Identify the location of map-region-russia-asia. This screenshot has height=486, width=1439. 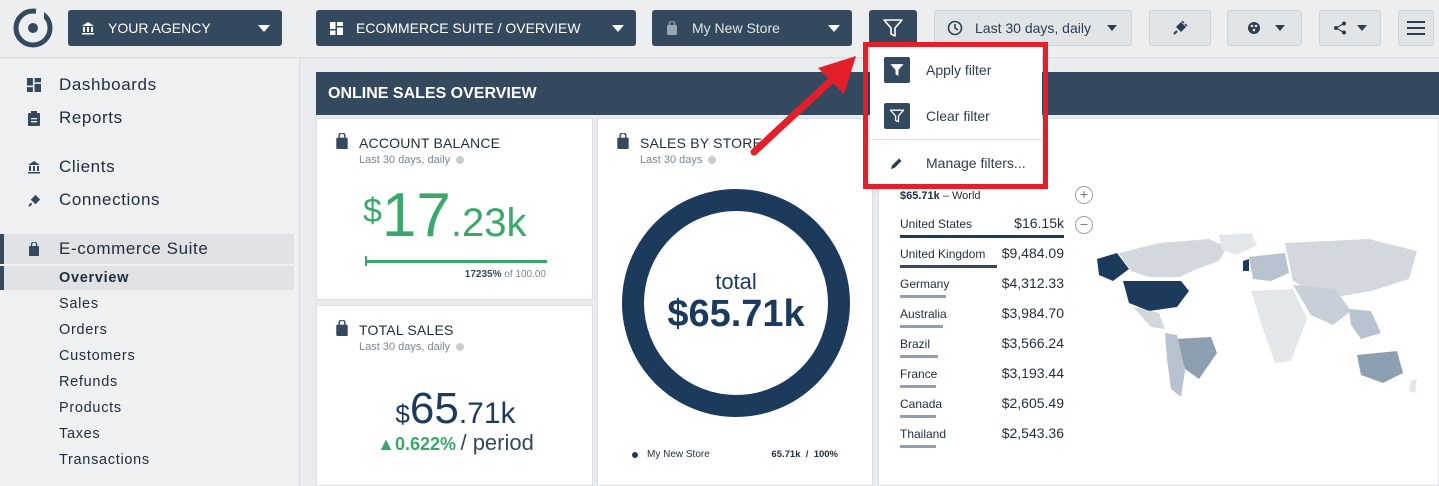
(1351, 269).